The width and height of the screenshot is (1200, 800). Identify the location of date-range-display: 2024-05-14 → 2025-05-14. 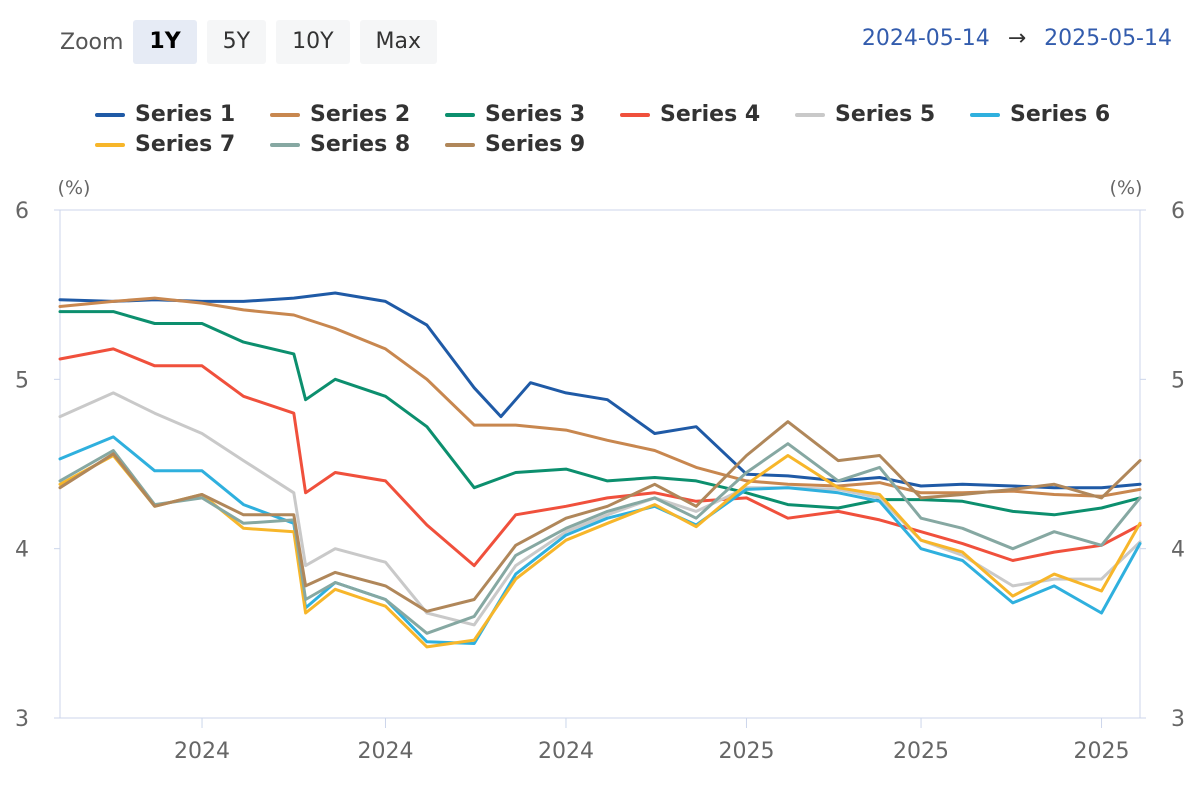
(1017, 38).